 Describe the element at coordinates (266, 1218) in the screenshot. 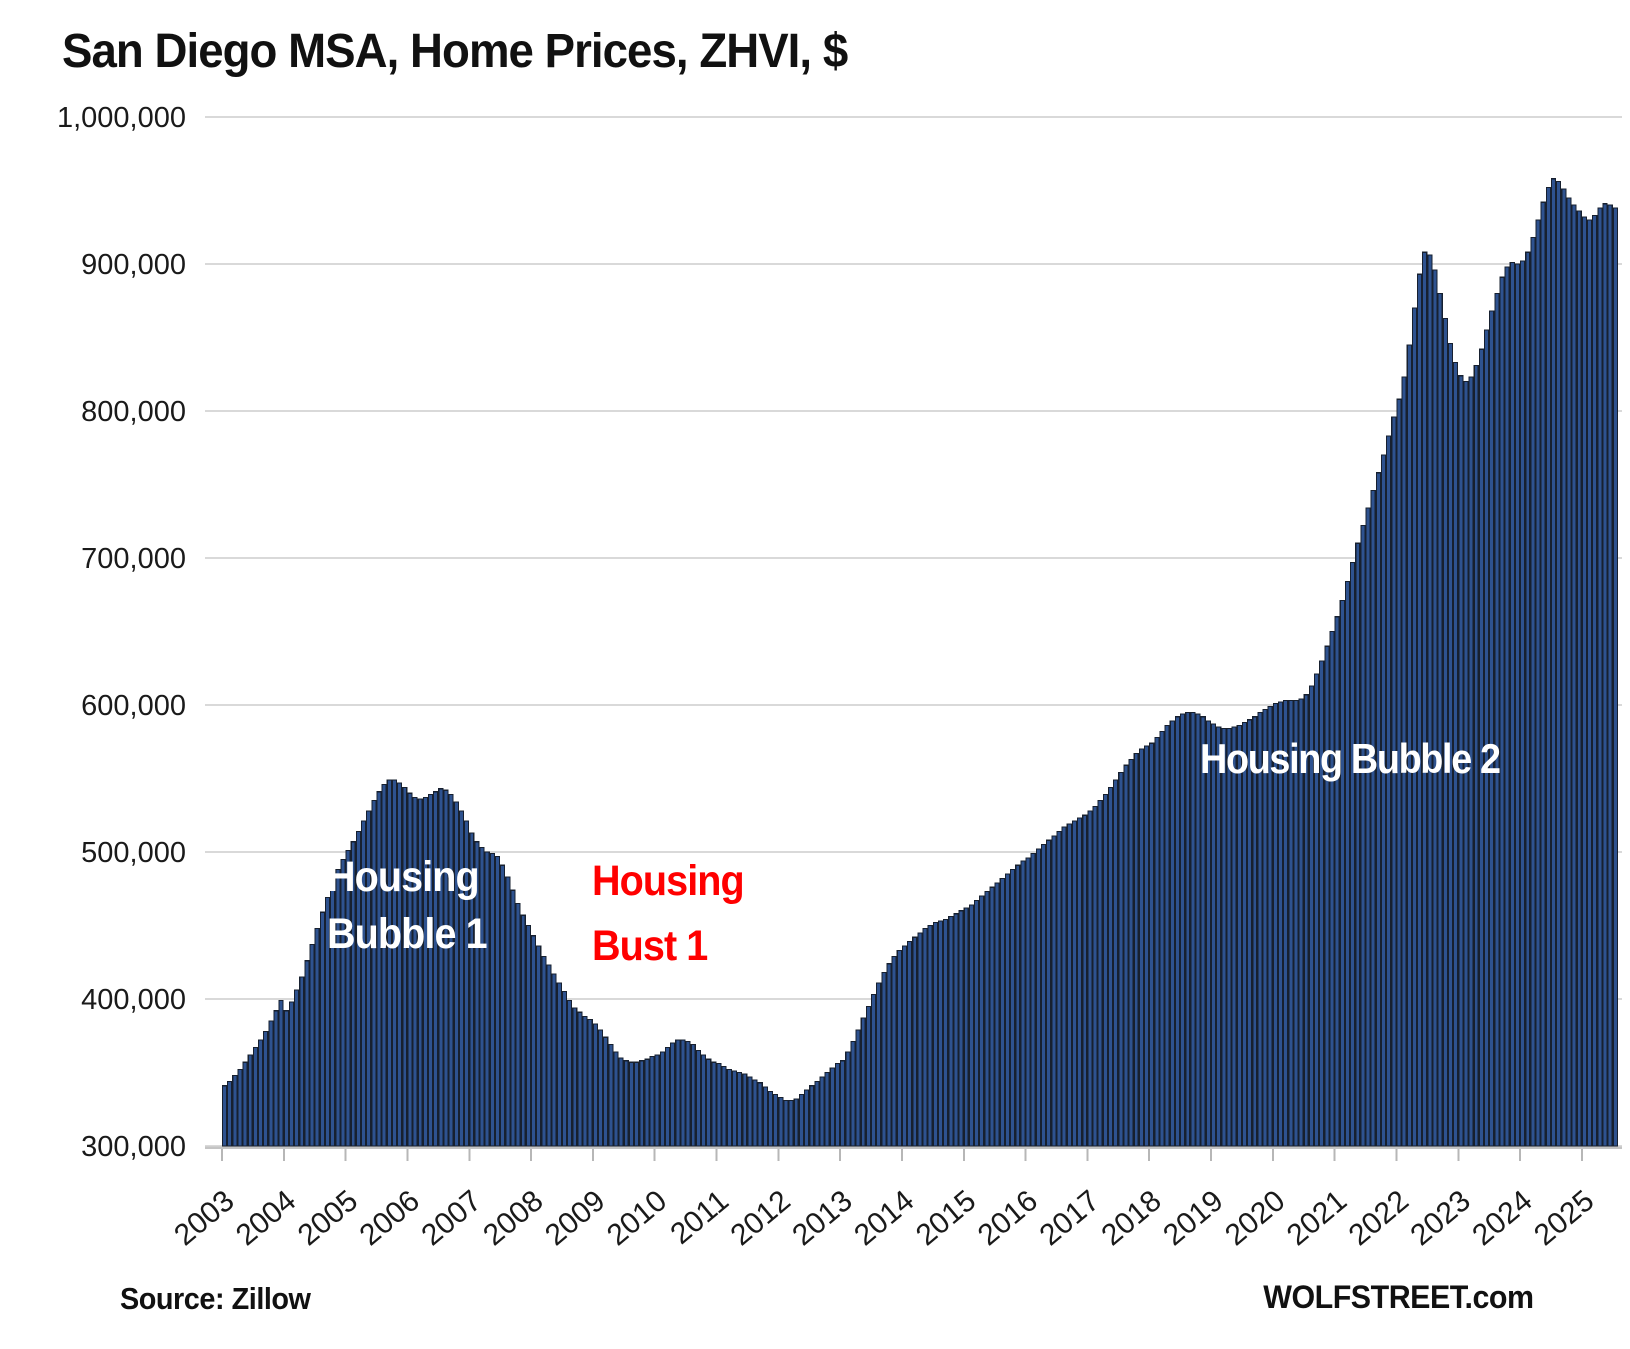

I see `x-axis-label: 2004` at that location.